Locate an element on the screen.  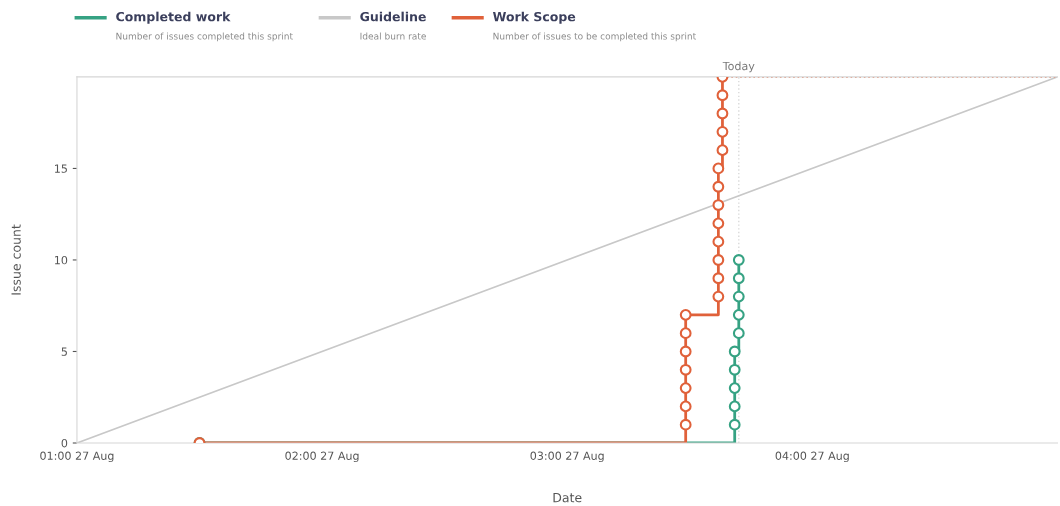
x-tick-label: 04:00 27 Aug is located at coordinates (812, 457).